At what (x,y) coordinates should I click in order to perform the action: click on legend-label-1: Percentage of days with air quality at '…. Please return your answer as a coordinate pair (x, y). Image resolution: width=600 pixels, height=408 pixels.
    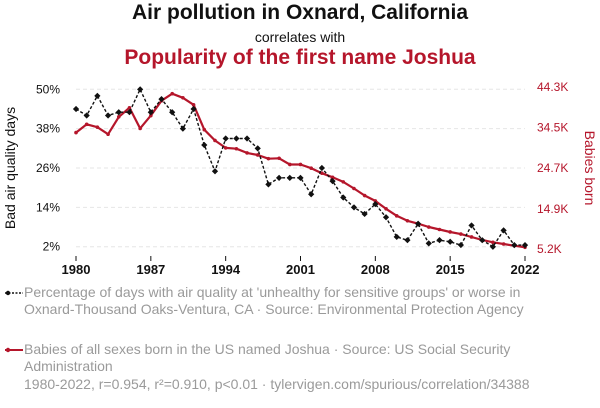
    Looking at the image, I should click on (274, 300).